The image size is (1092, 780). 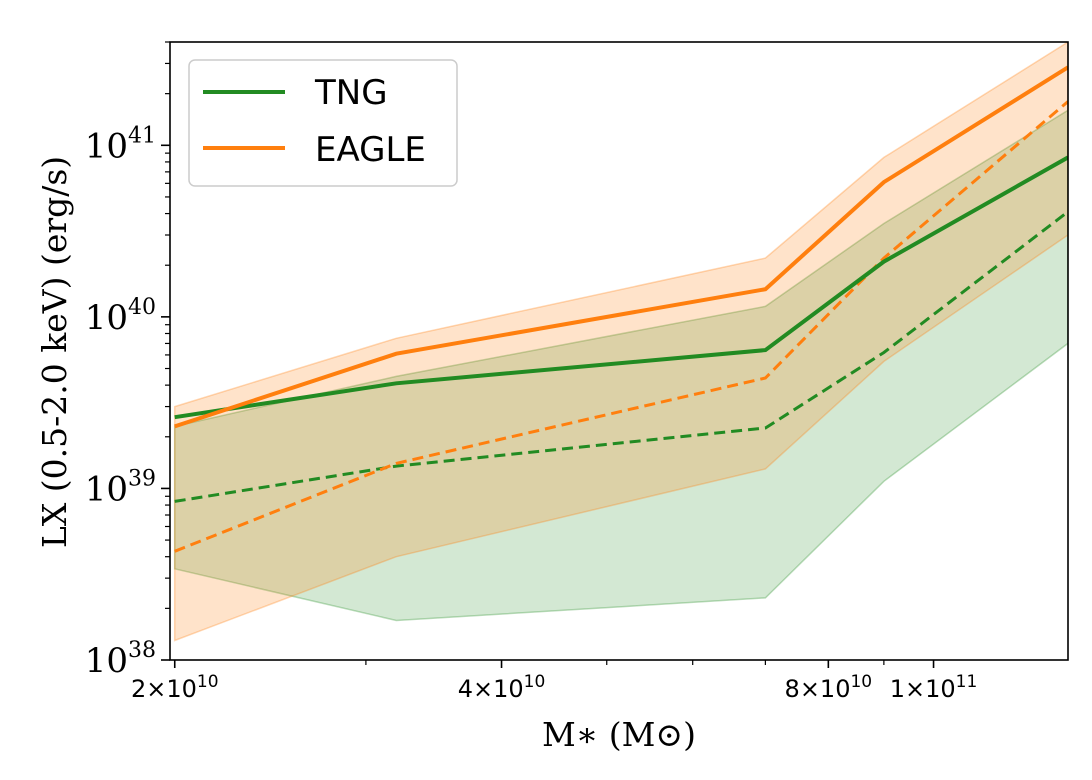 What do you see at coordinates (829, 687) in the screenshot?
I see `x-tick-label: 8×1010` at bounding box center [829, 687].